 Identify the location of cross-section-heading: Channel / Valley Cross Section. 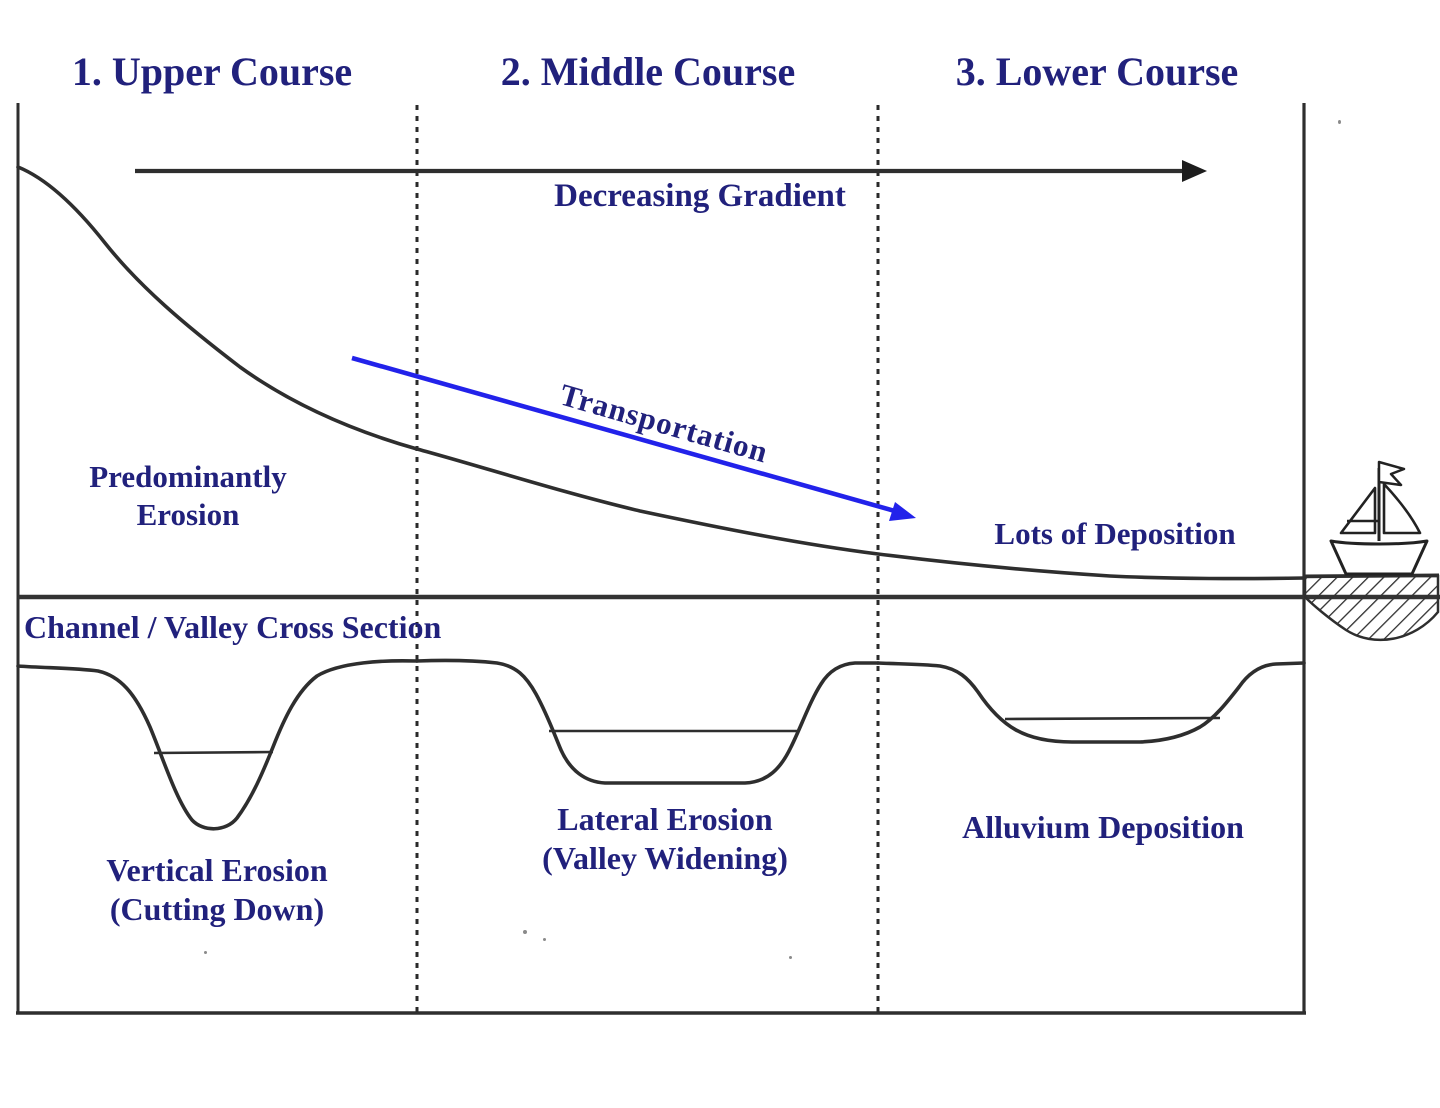
(233, 627).